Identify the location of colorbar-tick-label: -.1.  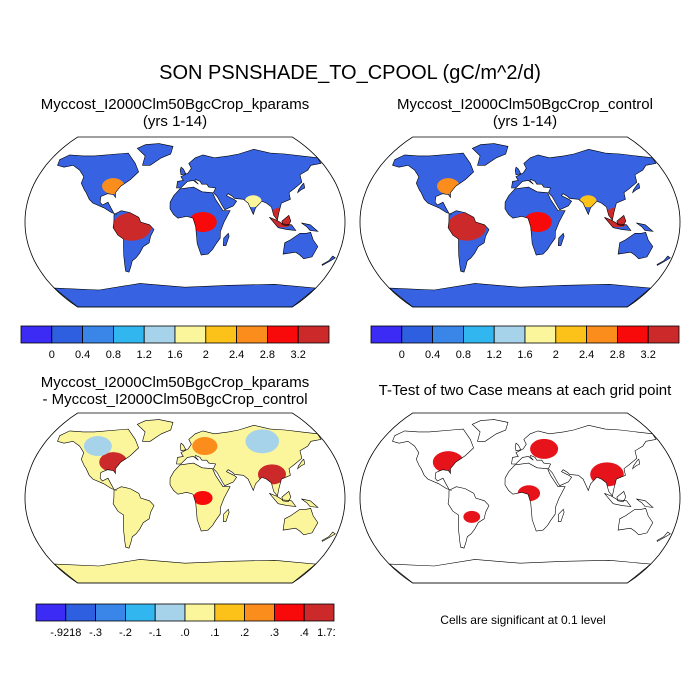
(155, 633).